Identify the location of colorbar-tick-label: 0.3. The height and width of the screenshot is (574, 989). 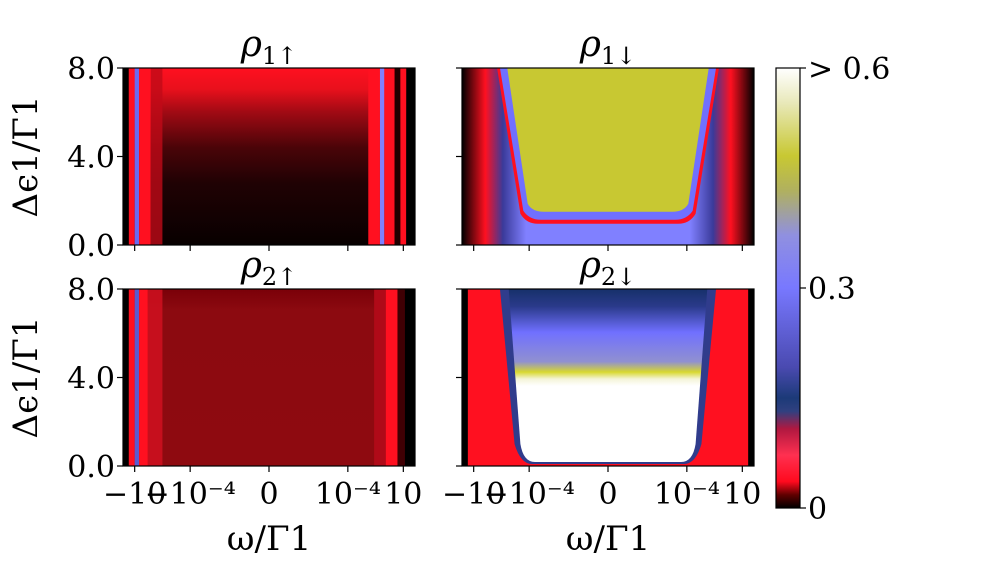
(832, 289).